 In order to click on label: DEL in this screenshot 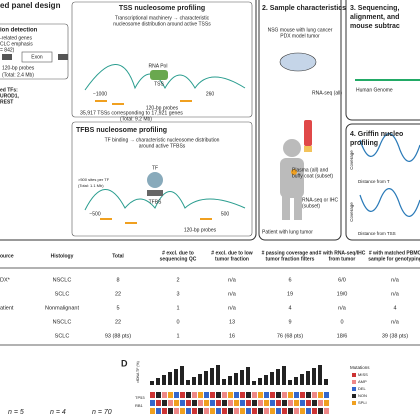, I will do `click(362, 388)`.